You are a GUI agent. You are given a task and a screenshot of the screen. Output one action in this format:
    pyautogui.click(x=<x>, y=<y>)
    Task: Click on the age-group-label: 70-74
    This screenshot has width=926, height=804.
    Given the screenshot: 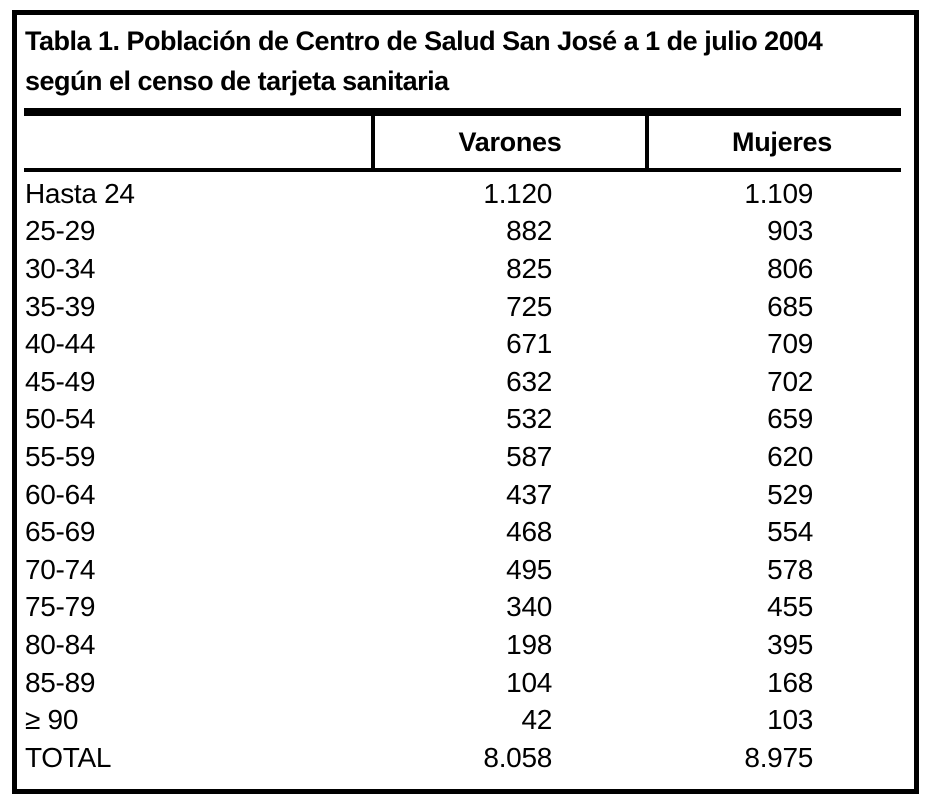 What is the action you would take?
    pyautogui.click(x=60, y=569)
    